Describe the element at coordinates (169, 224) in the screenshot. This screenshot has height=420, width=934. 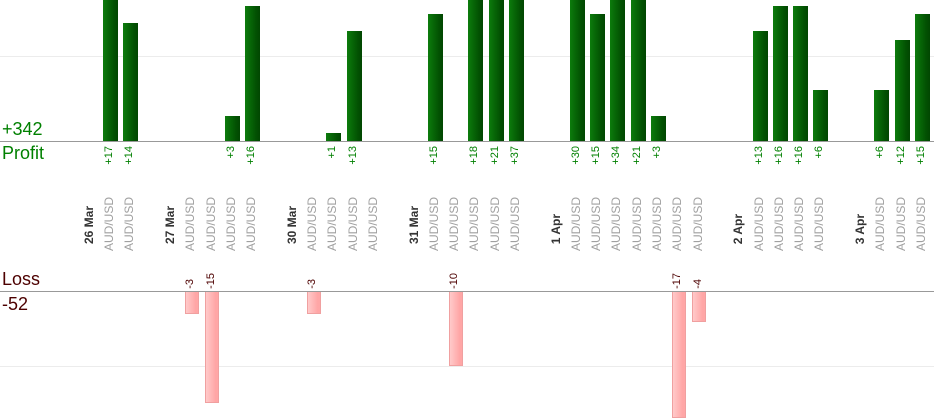
I see `date-label: 27 Mar` at that location.